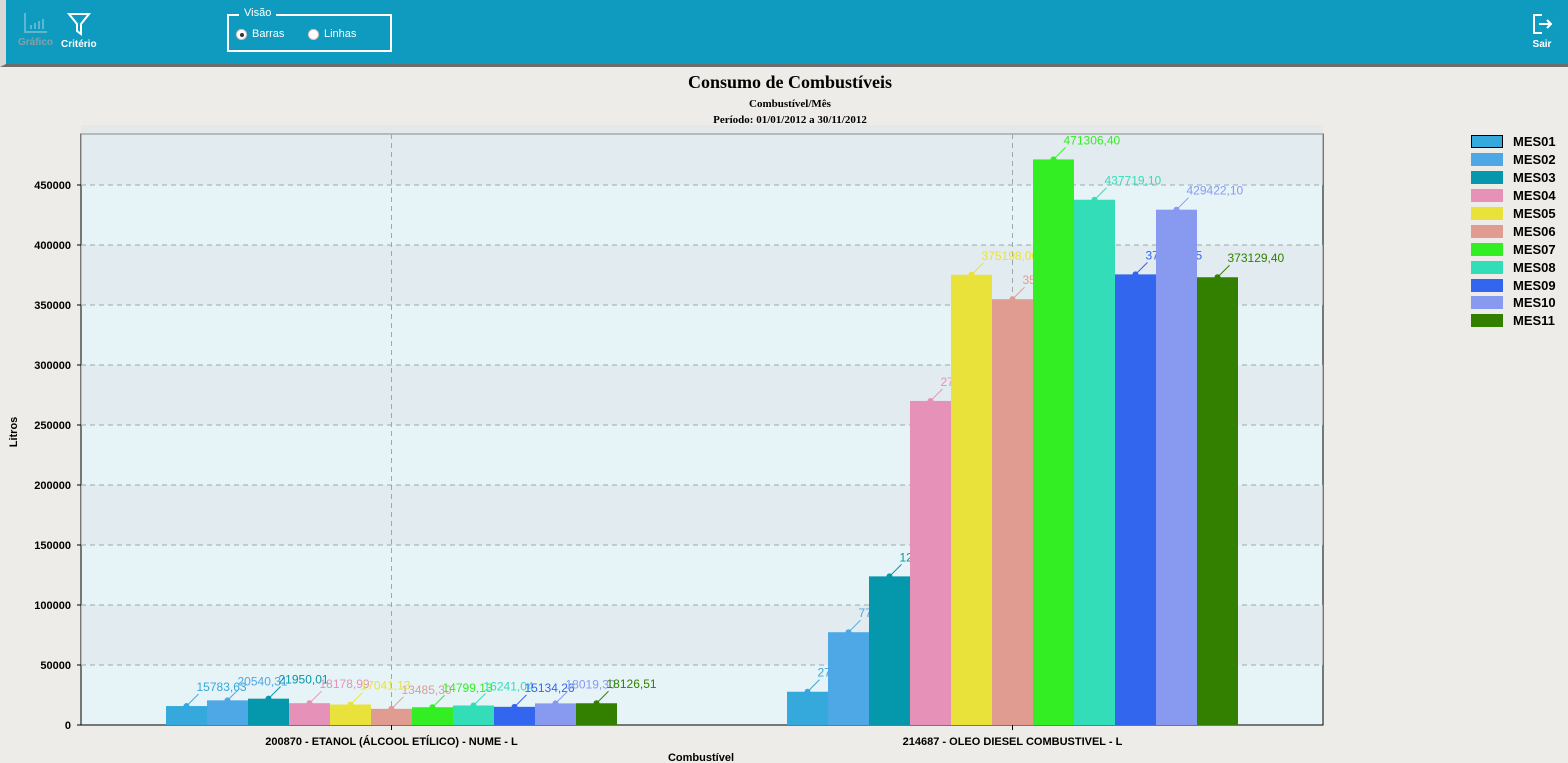 This screenshot has height=763, width=1568. What do you see at coordinates (79, 31) in the screenshot?
I see `criterio-button: Critério` at bounding box center [79, 31].